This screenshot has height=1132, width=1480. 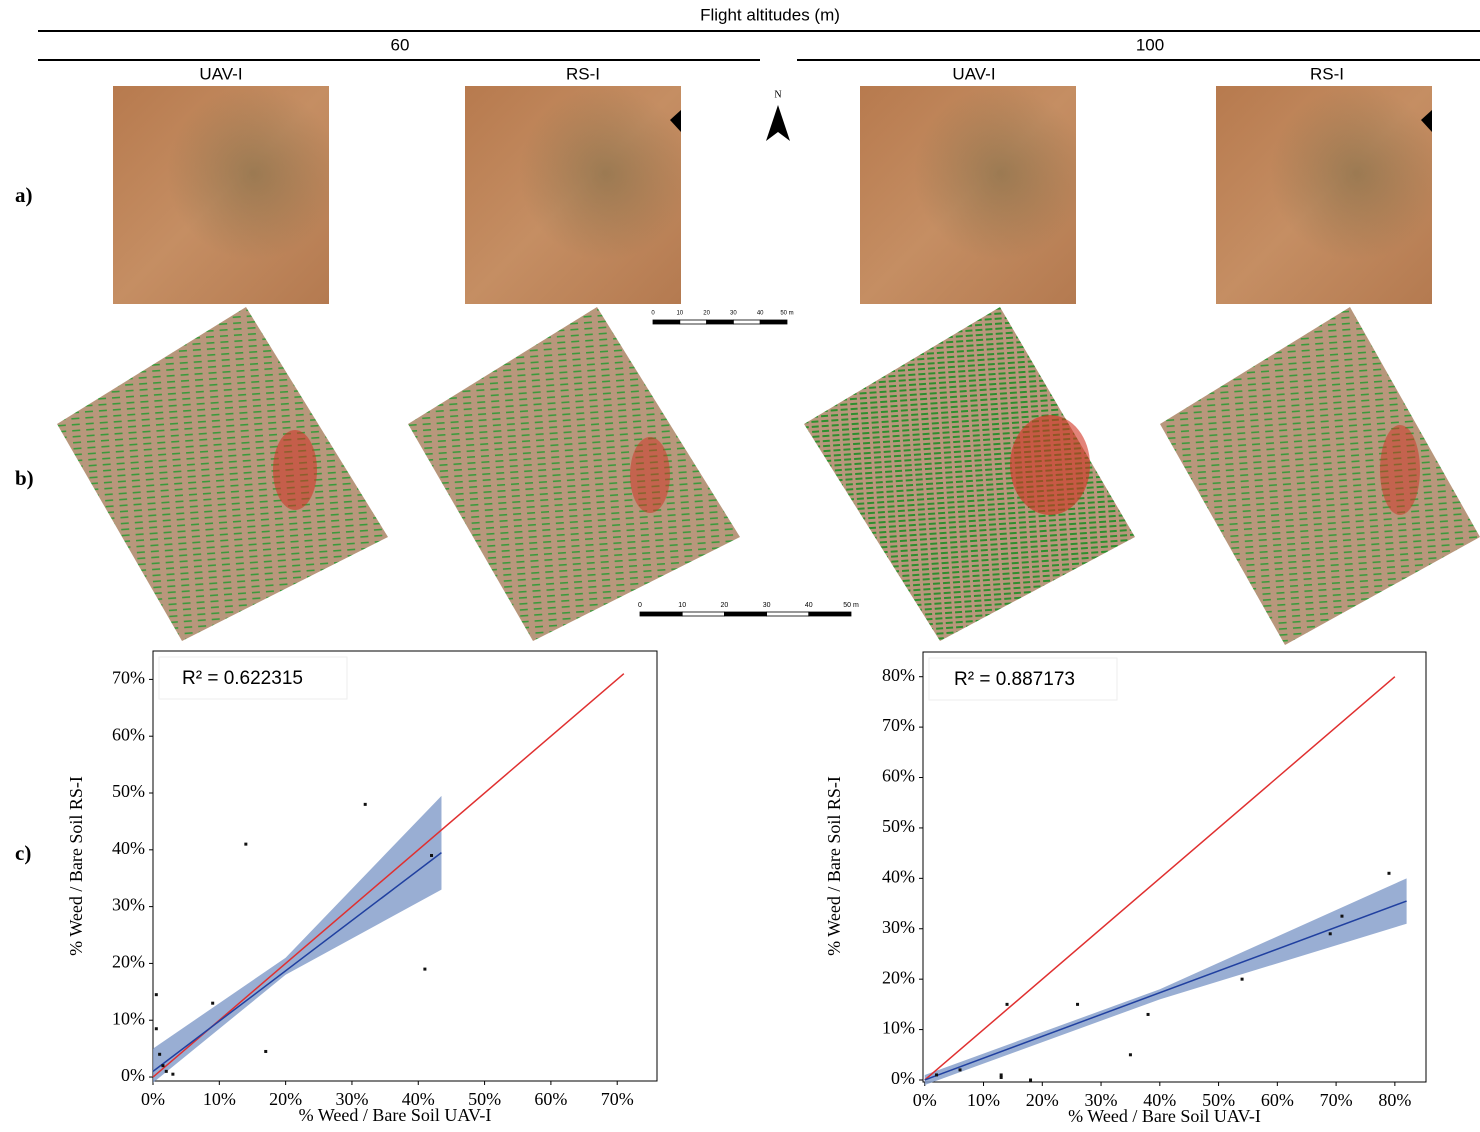 What do you see at coordinates (777, 94) in the screenshot?
I see `north-label: N` at bounding box center [777, 94].